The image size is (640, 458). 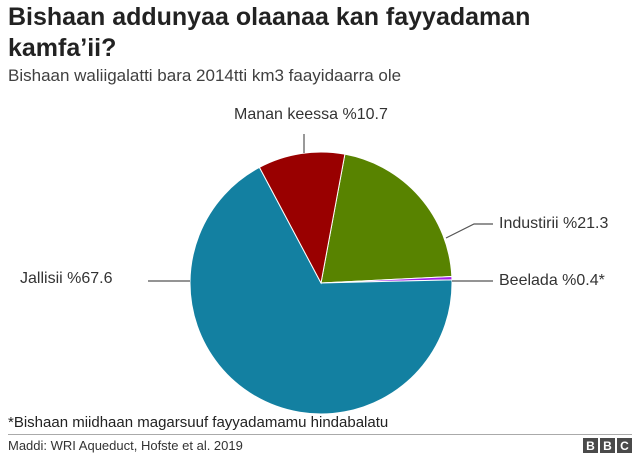 I want to click on pie-slice-manan-keessa, so click(x=302, y=218).